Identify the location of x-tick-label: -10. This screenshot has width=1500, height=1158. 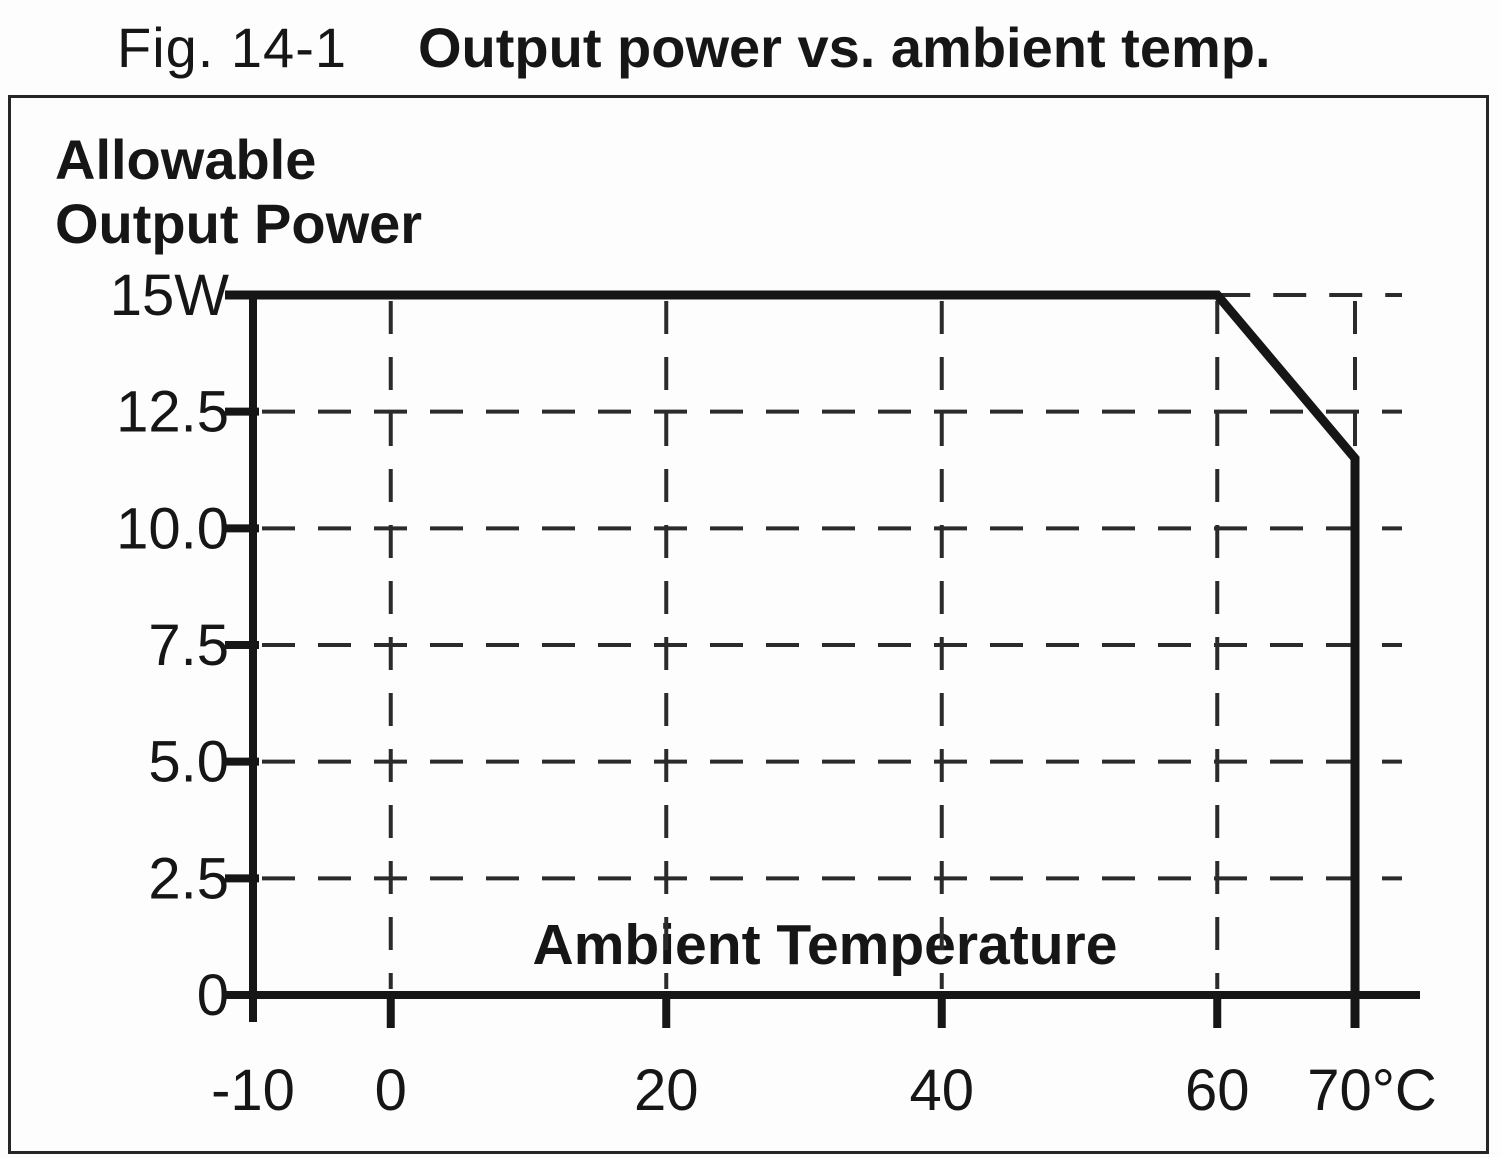
(253, 1090).